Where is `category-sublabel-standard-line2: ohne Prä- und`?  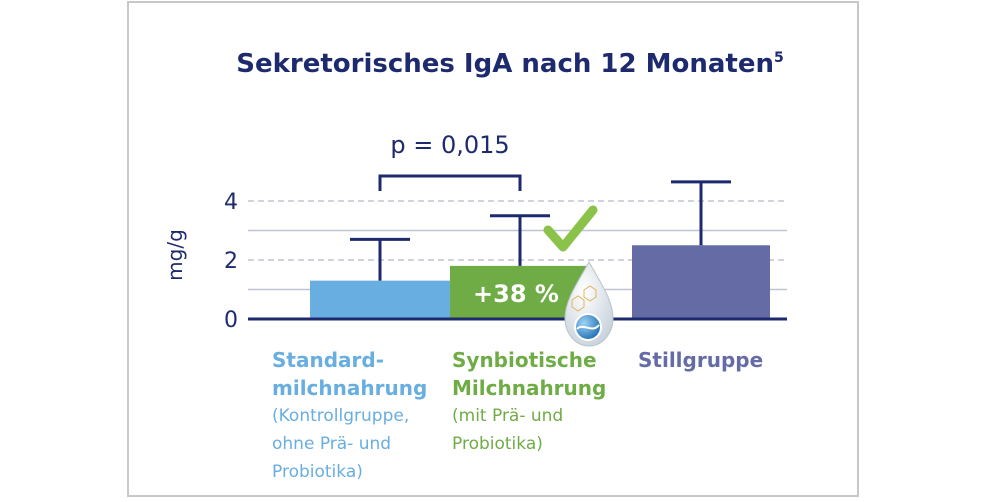
category-sublabel-standard-line2: ohne Prä- und is located at coordinates (332, 444).